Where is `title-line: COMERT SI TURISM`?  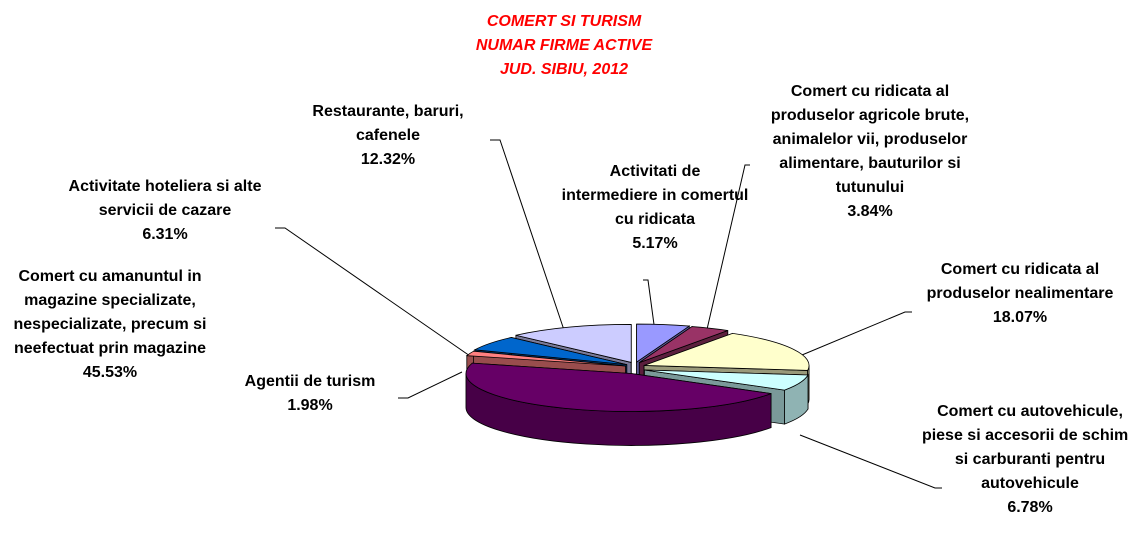
title-line: COMERT SI TURISM is located at coordinates (564, 21).